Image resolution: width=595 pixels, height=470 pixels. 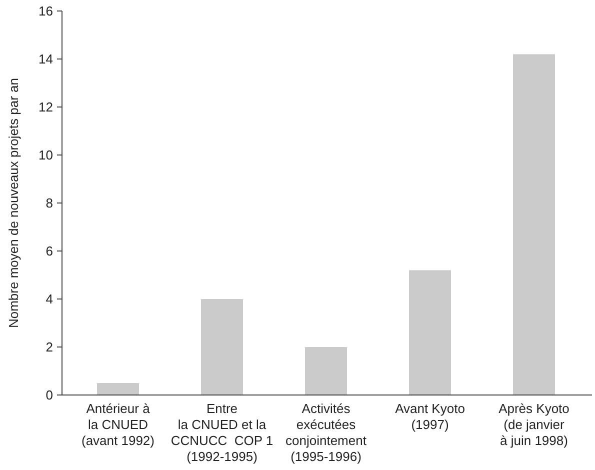 What do you see at coordinates (534, 424) in the screenshot?
I see `x-tick-label: Après Kyoto (de janvier à juin 1998)` at bounding box center [534, 424].